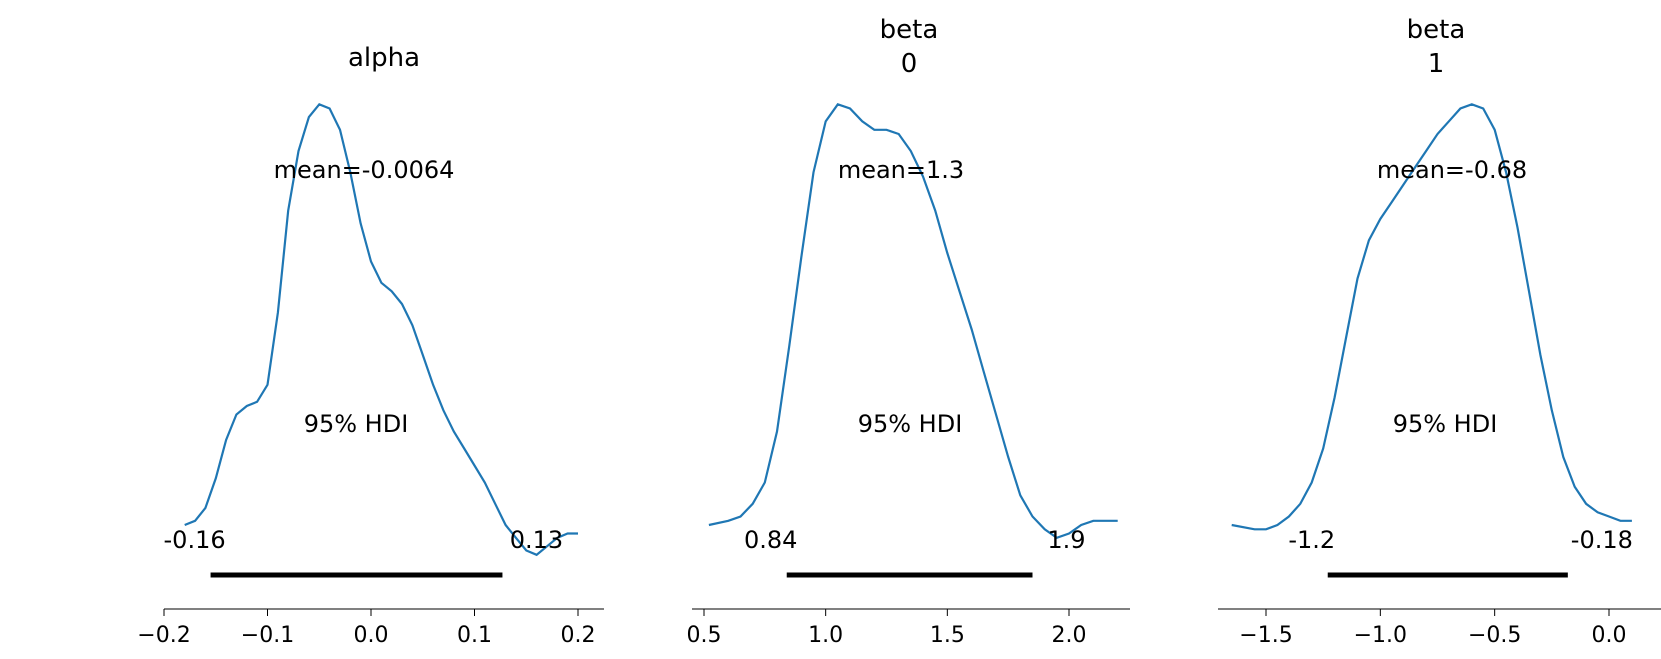 The width and height of the screenshot is (1661, 659). Describe the element at coordinates (1380, 635) in the screenshot. I see `x-tick-label: −1.0` at that location.